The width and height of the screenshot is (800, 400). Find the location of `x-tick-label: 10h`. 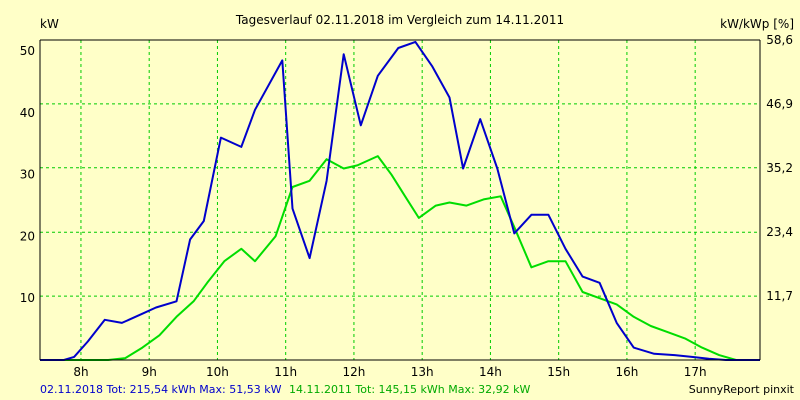

x-tick-label: 10h is located at coordinates (217, 372).